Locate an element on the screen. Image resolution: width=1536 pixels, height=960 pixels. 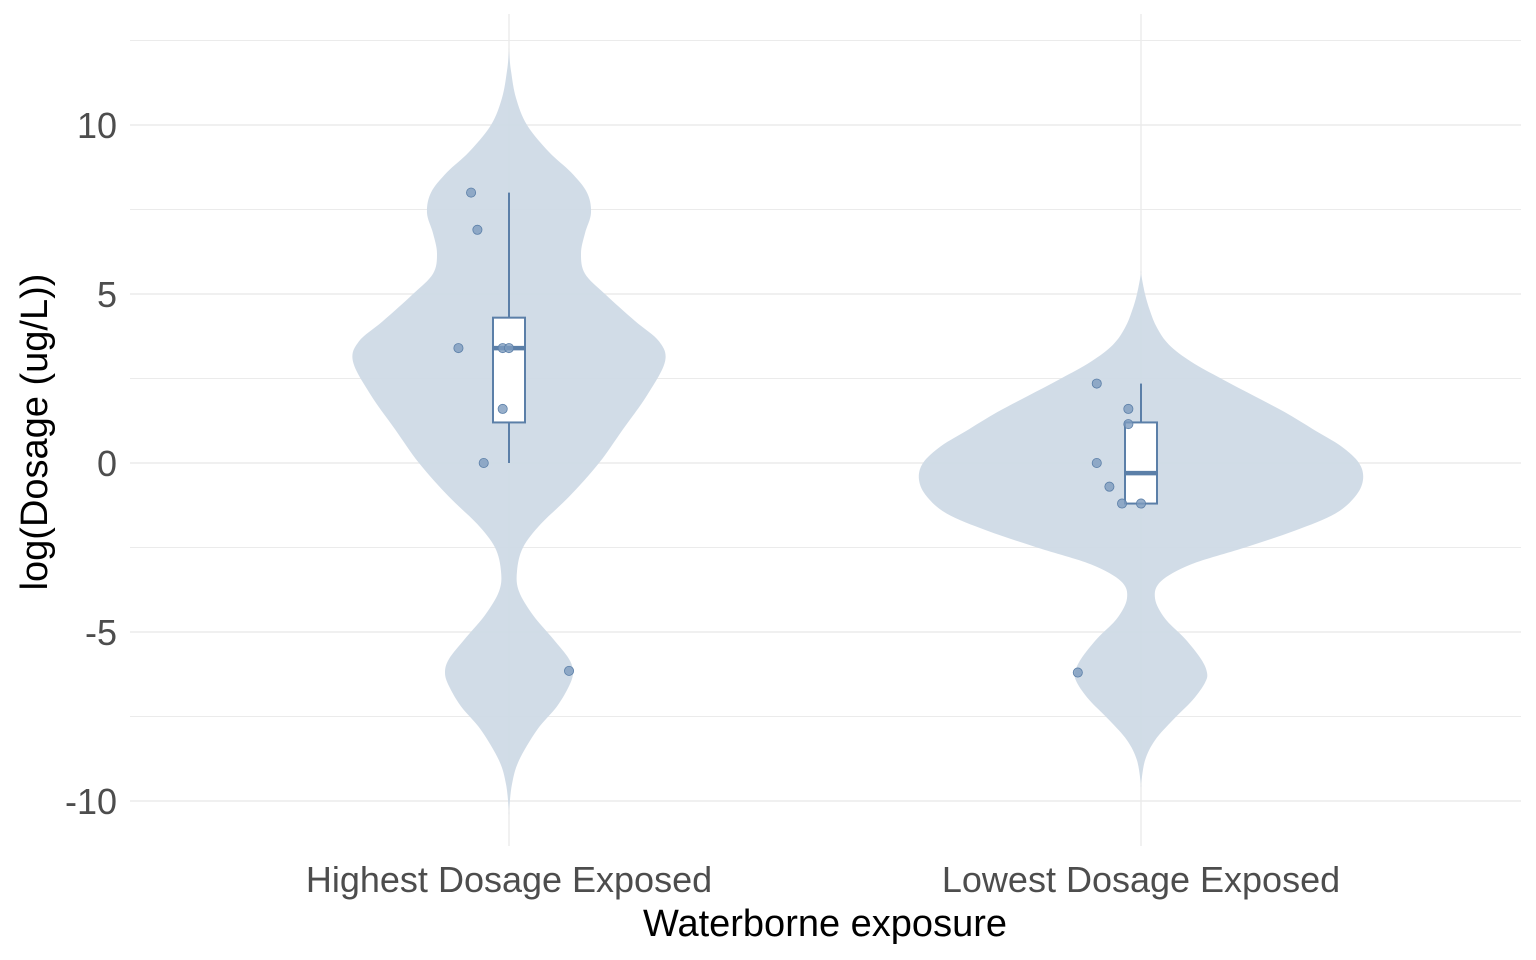
y-tick-label: 5 is located at coordinates (107, 294).